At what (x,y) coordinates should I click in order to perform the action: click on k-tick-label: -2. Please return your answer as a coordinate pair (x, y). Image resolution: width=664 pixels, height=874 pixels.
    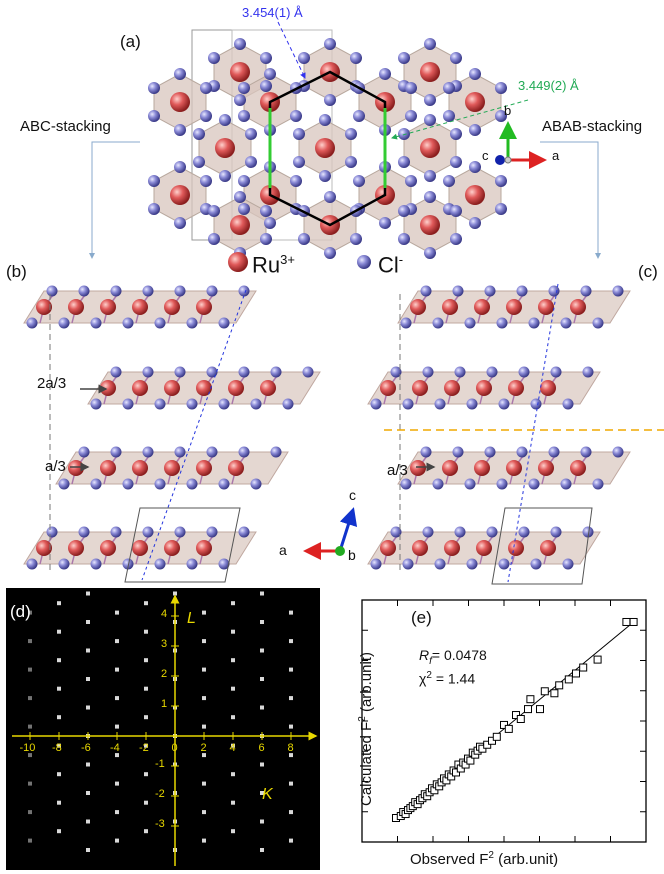
    Looking at the image, I should click on (144, 748).